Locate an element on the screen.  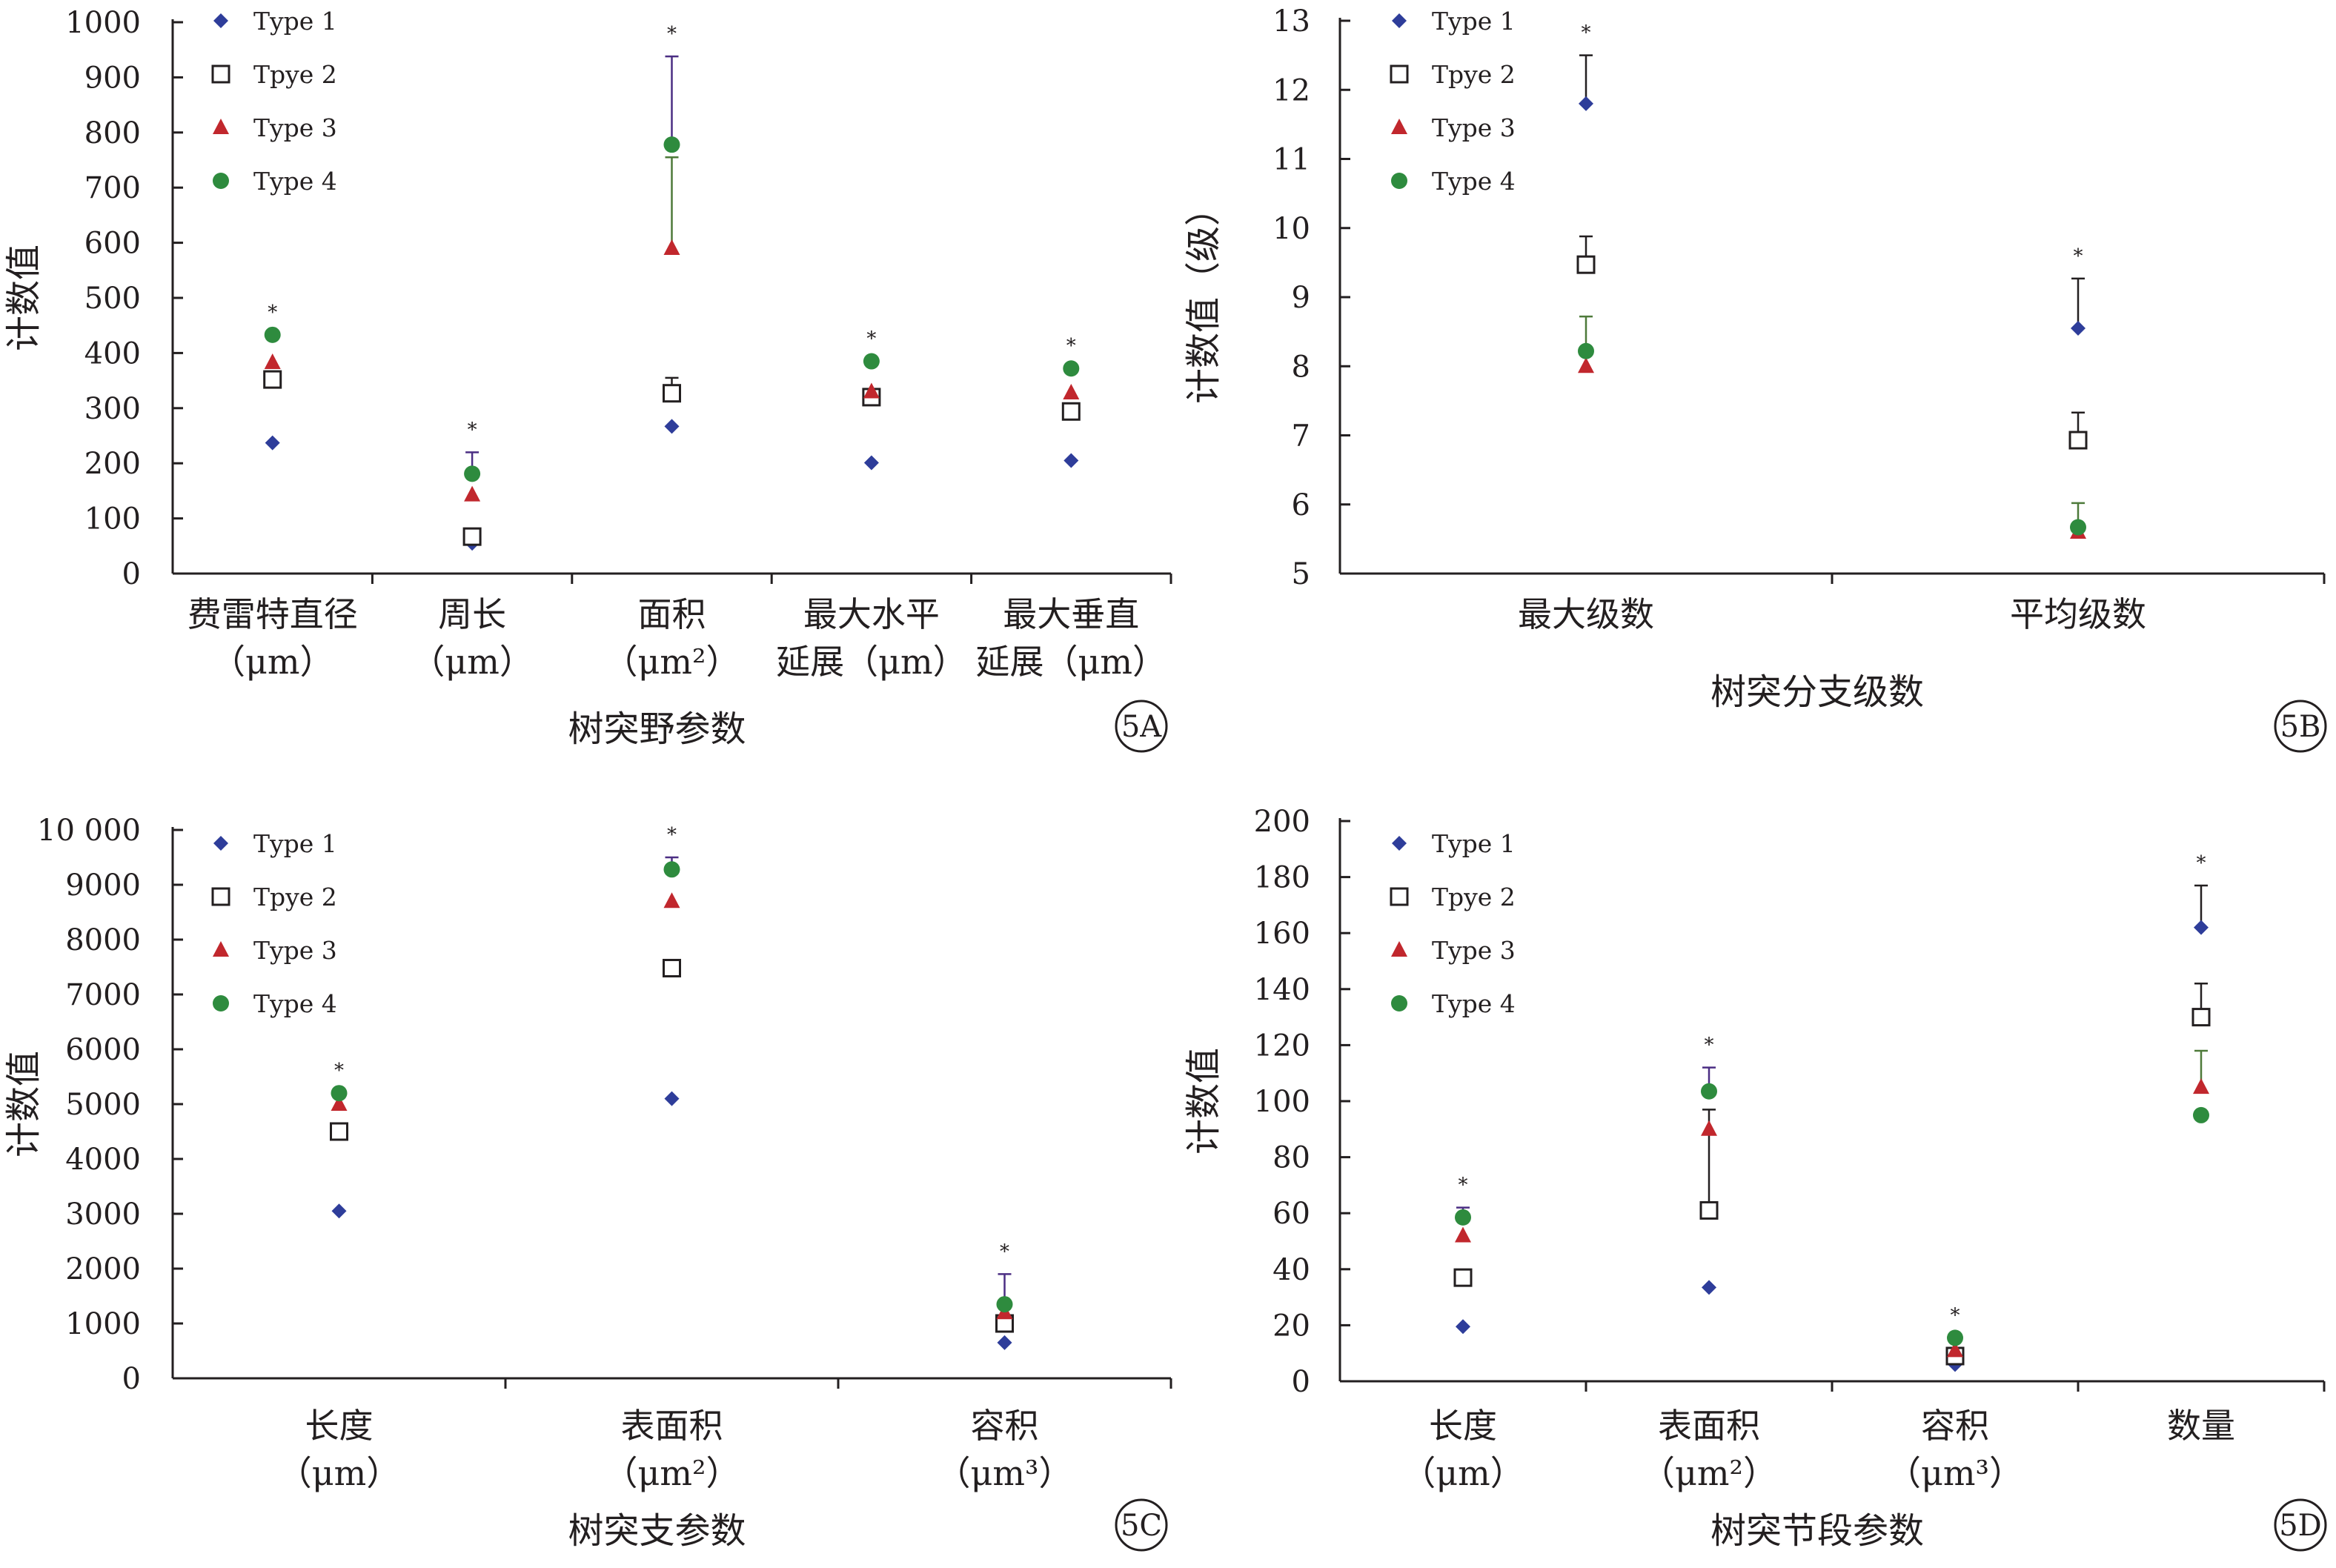
y-tick-label: 5 is located at coordinates (1301, 574).